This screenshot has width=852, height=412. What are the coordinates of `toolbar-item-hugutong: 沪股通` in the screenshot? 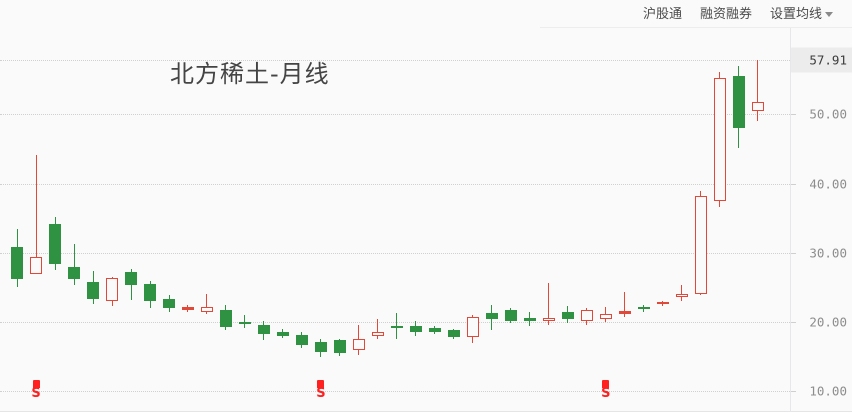 It's located at (662, 14).